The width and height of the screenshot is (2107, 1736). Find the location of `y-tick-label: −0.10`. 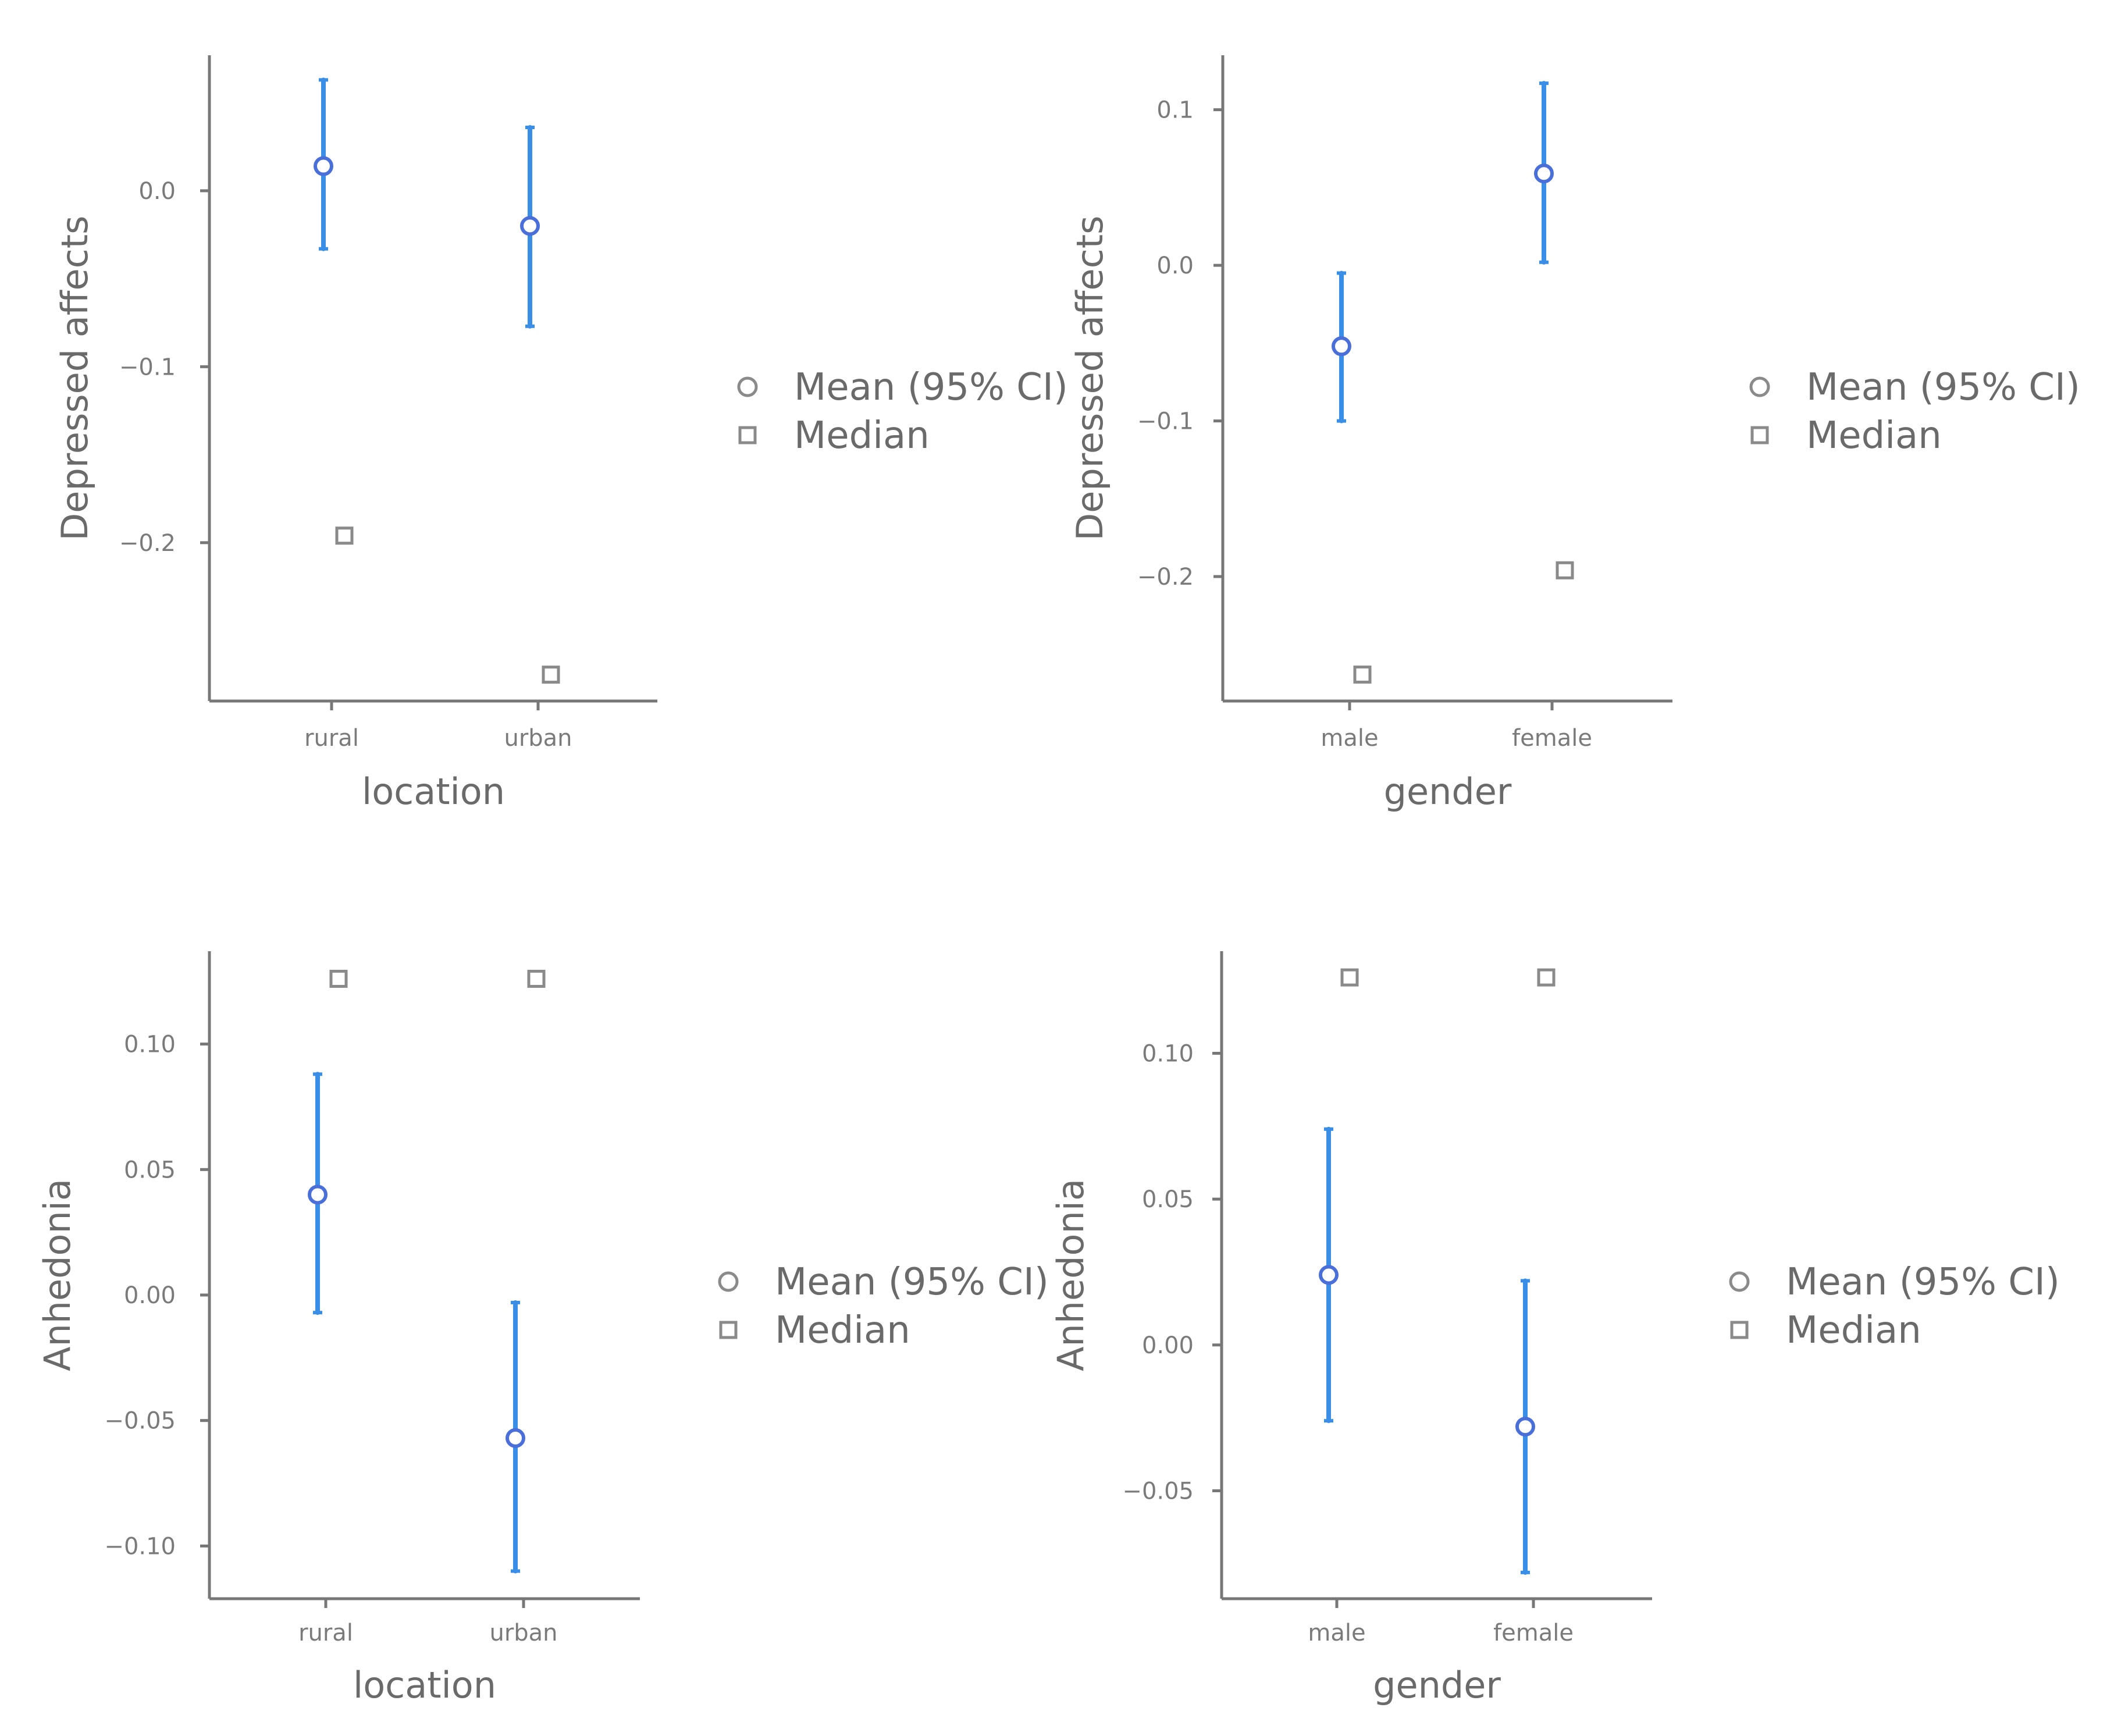

y-tick-label: −0.10 is located at coordinates (140, 1547).